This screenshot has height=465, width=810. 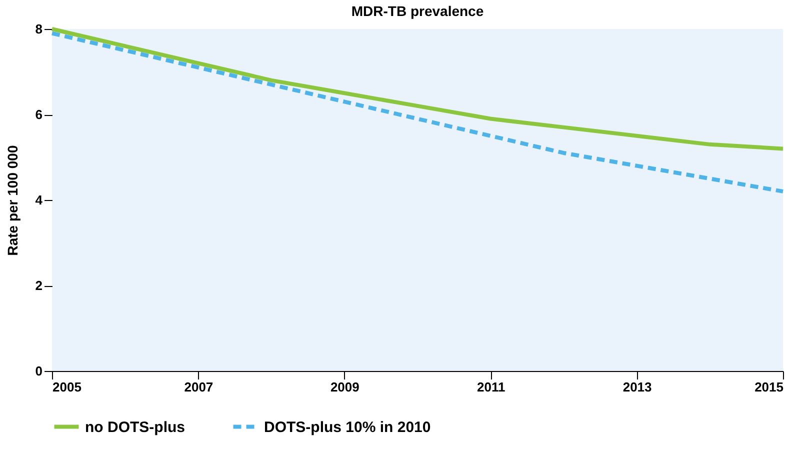 I want to click on y-tick-label: 0, so click(x=38, y=371).